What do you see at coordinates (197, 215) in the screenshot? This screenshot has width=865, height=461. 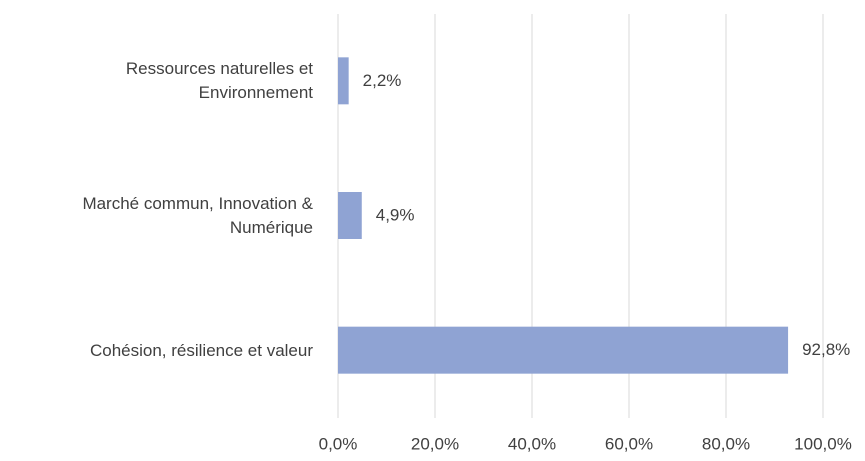 I see `y-tick-label: Marché commun, Innovation & Numérique` at bounding box center [197, 215].